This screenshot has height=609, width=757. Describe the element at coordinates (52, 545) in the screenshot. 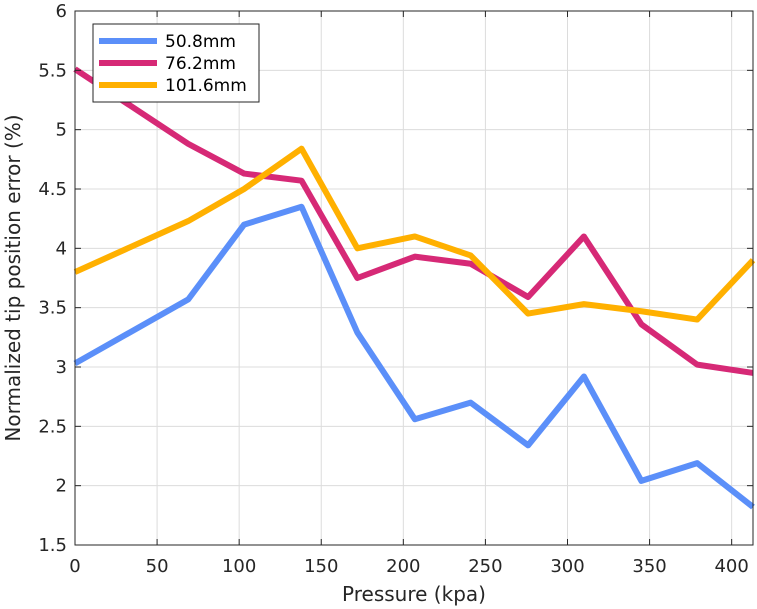

I see `y-tick-label: 1.5` at that location.